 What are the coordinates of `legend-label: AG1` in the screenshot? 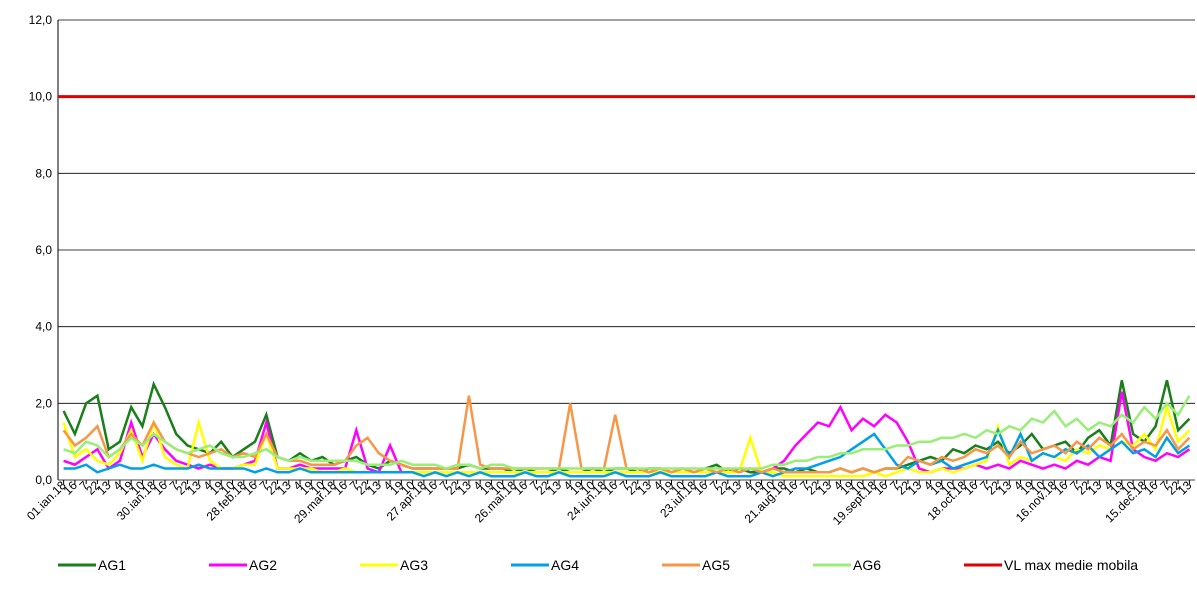 It's located at (112, 565).